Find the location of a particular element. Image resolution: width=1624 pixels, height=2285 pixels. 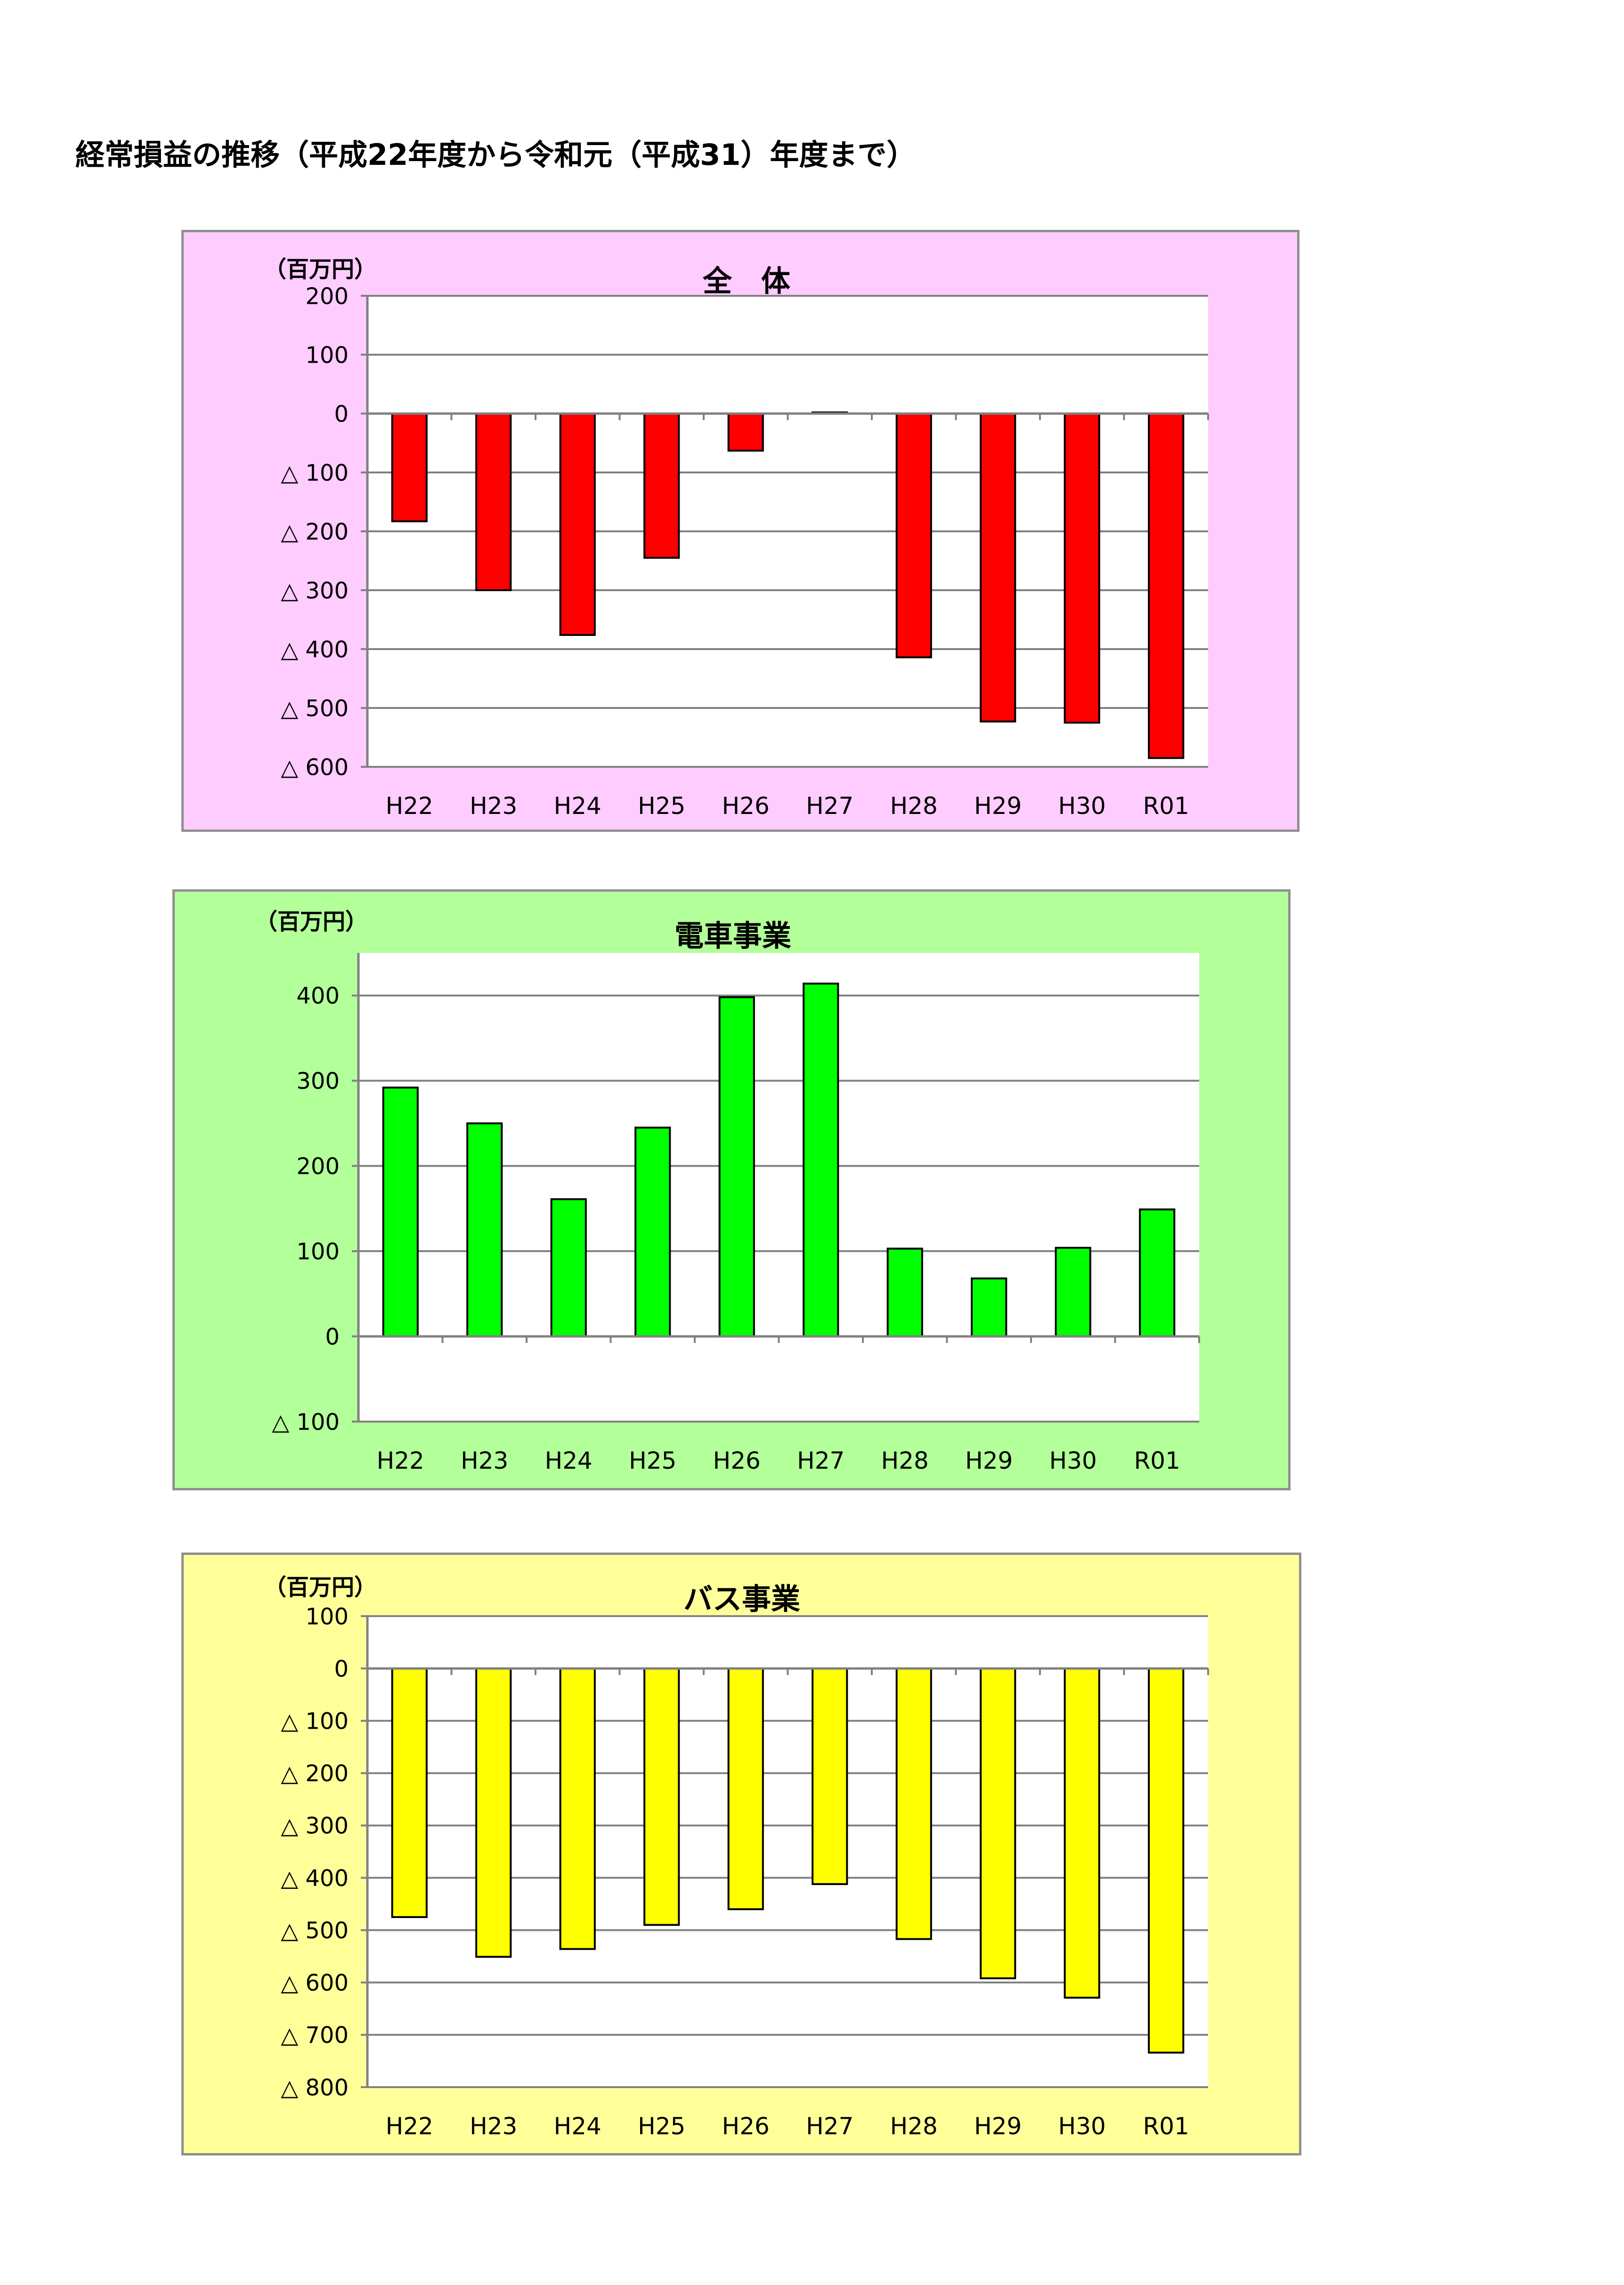

y-tick-label: △ 800 is located at coordinates (315, 2088).